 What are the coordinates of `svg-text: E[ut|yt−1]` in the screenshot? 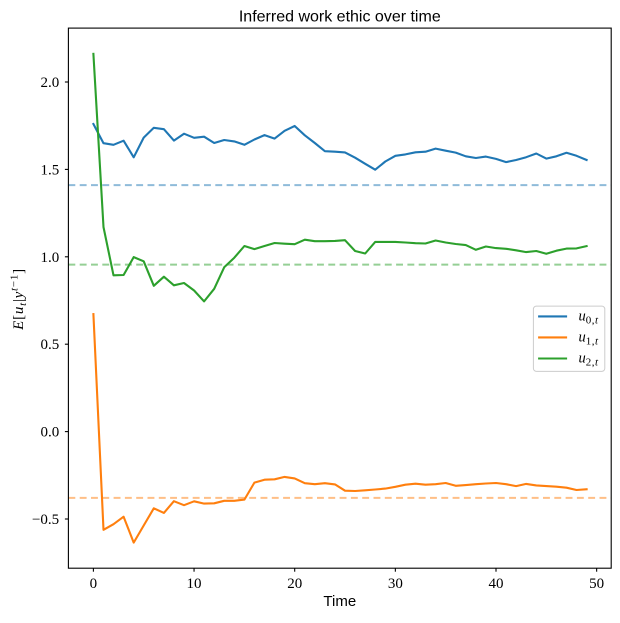 It's located at (19, 299).